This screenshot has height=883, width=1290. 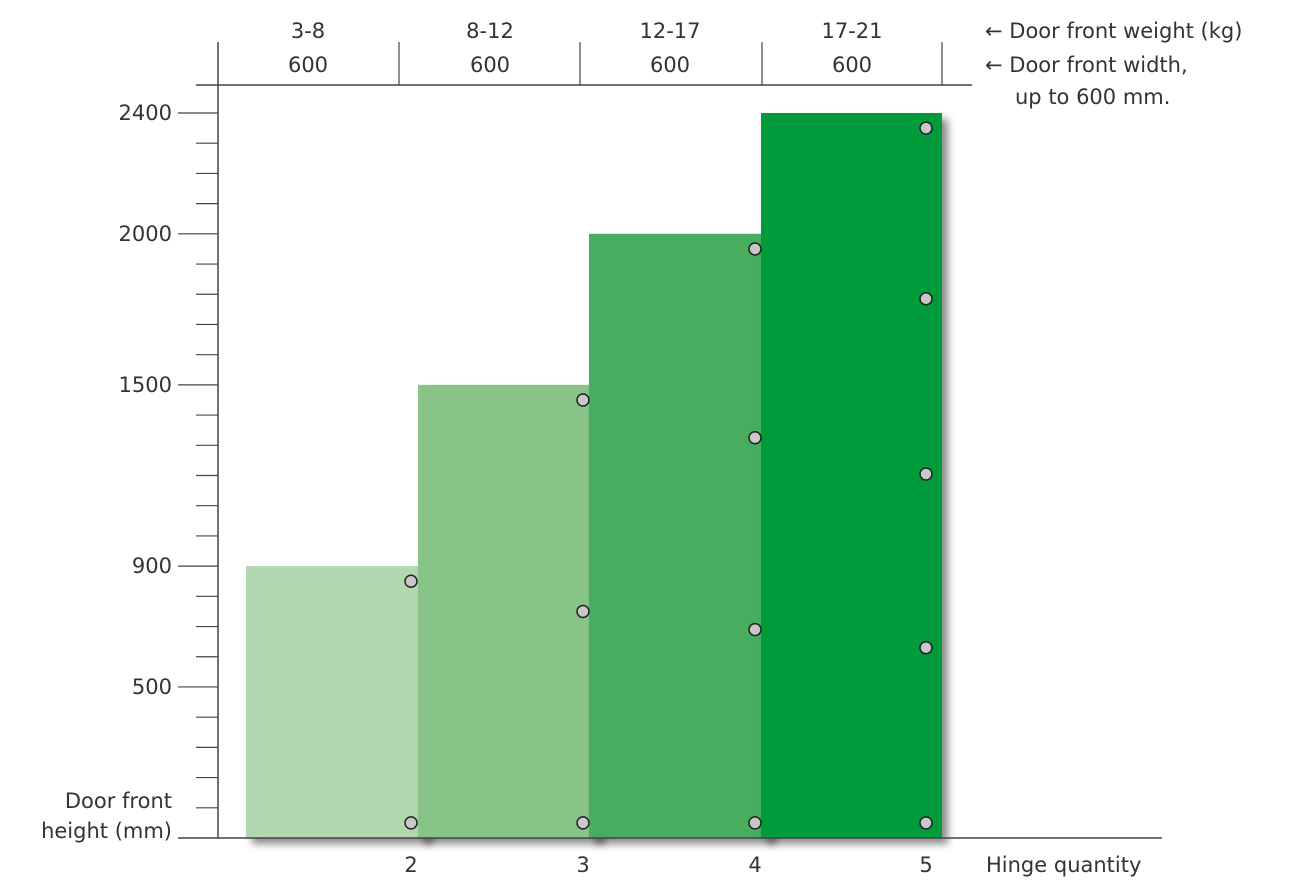 I want to click on top-axis-dividers, so click(x=670, y=63).